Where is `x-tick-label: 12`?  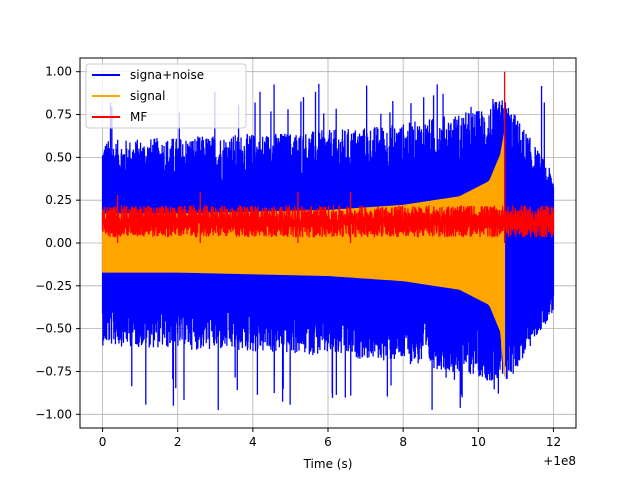 x-tick-label: 12 is located at coordinates (553, 442).